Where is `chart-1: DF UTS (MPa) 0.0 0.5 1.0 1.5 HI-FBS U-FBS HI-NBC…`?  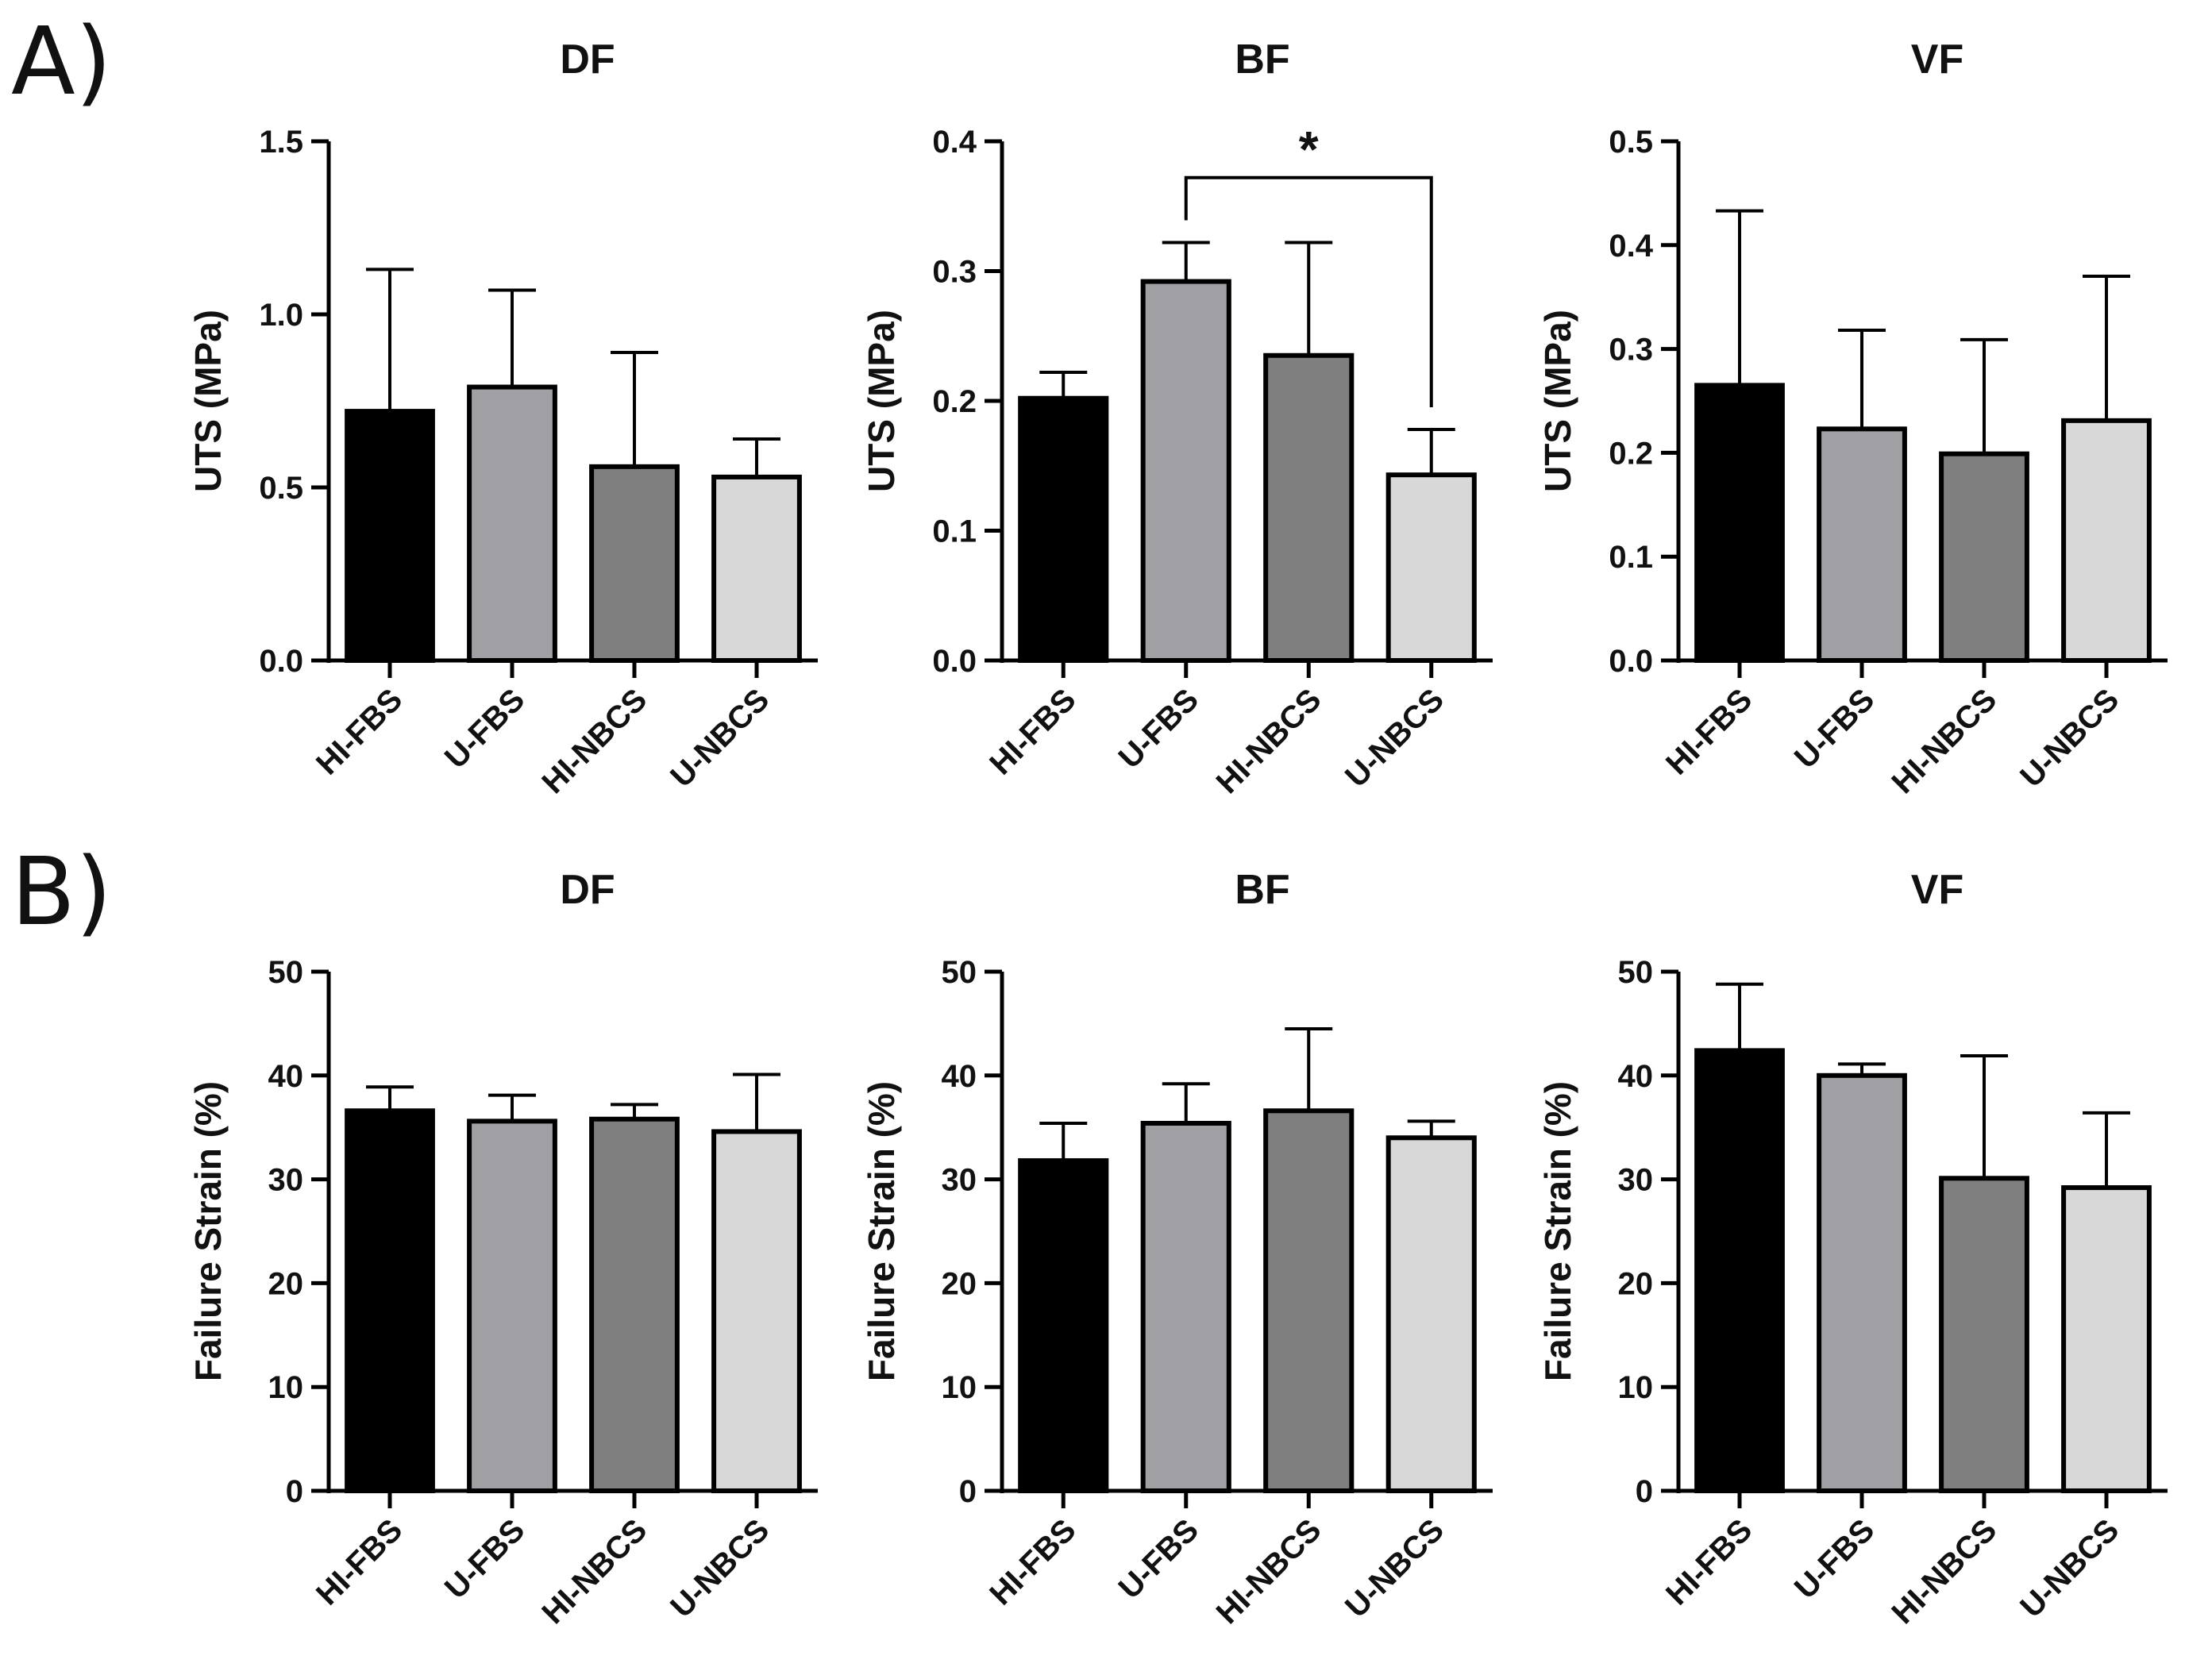 chart-1: DF UTS (MPa) 0.0 0.5 1.0 1.5 HI-FBS U-FBS HI-NBC… is located at coordinates (503, 419).